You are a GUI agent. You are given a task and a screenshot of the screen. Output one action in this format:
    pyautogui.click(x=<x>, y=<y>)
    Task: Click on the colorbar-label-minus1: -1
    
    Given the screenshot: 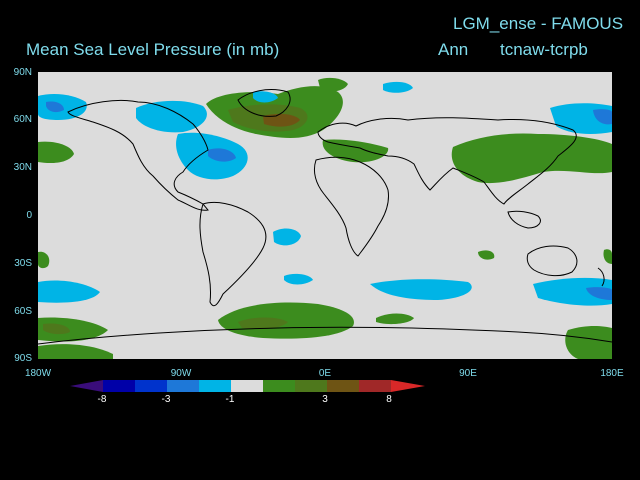 What is the action you would take?
    pyautogui.click(x=230, y=399)
    